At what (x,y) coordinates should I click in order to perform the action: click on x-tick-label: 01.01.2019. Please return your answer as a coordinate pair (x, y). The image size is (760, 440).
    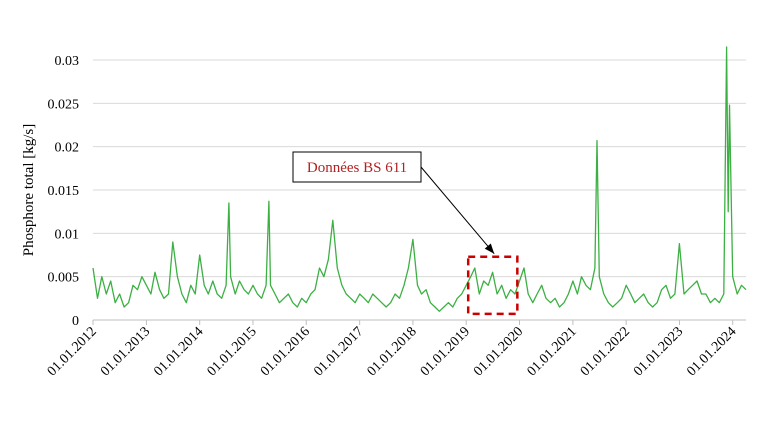
    Looking at the image, I should click on (445, 351).